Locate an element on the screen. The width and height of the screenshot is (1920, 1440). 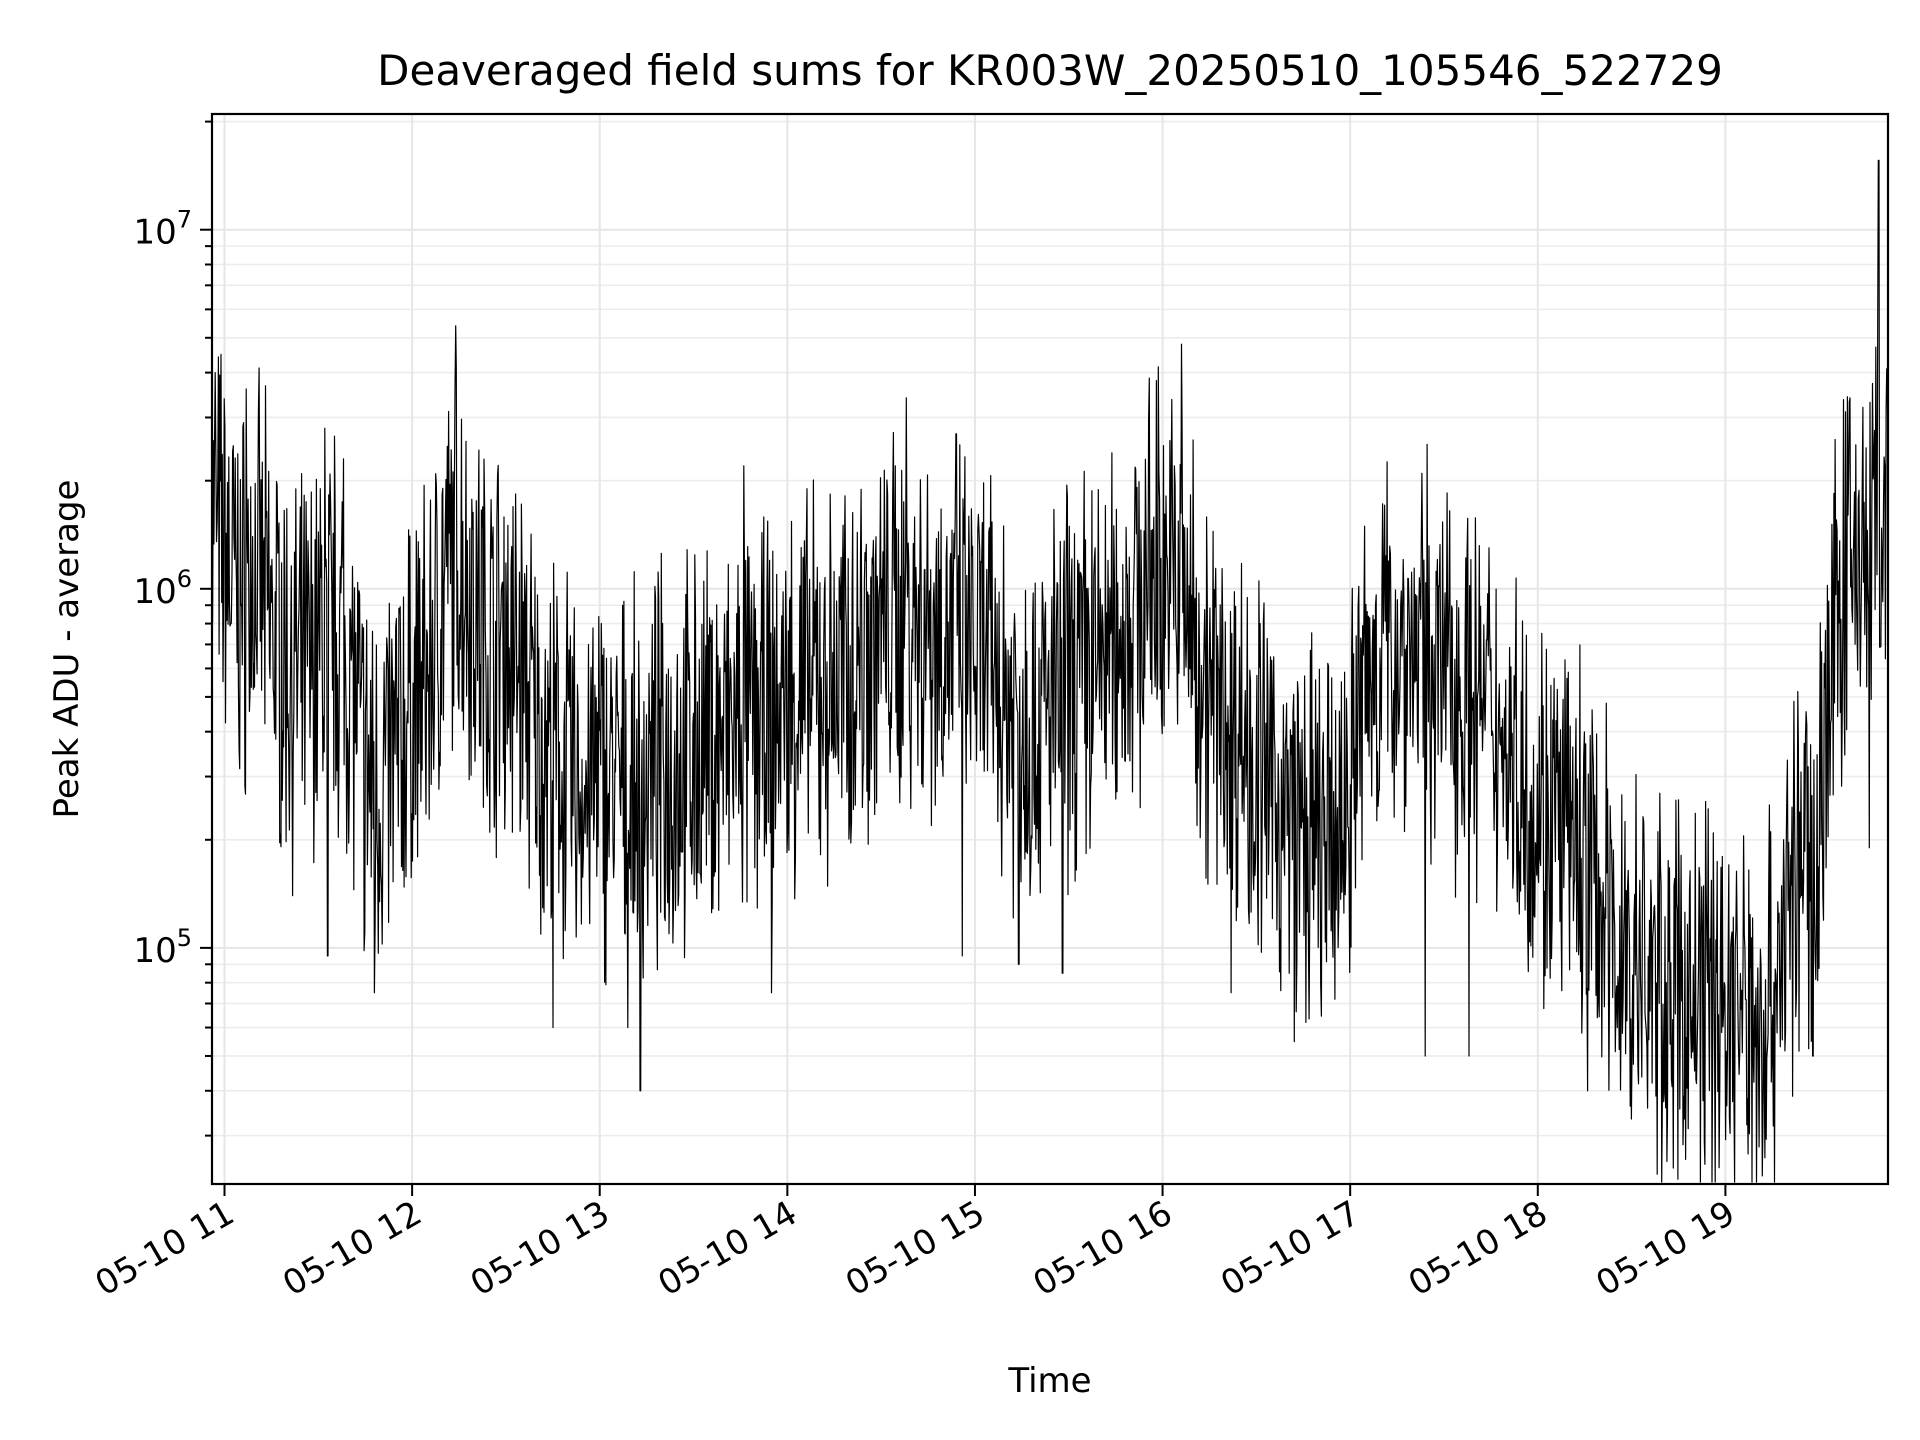
x-tick-label: 05-10 16 is located at coordinates (1103, 1248).